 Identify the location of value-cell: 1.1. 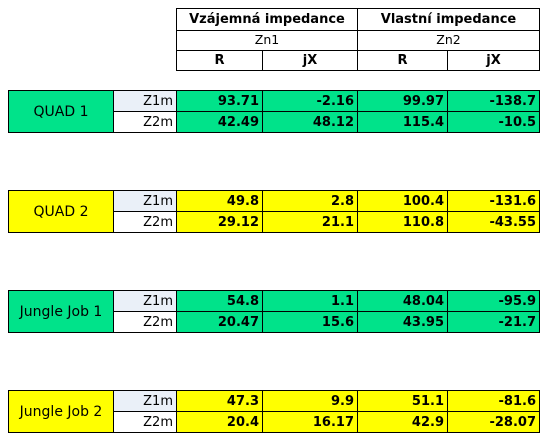
(310, 301).